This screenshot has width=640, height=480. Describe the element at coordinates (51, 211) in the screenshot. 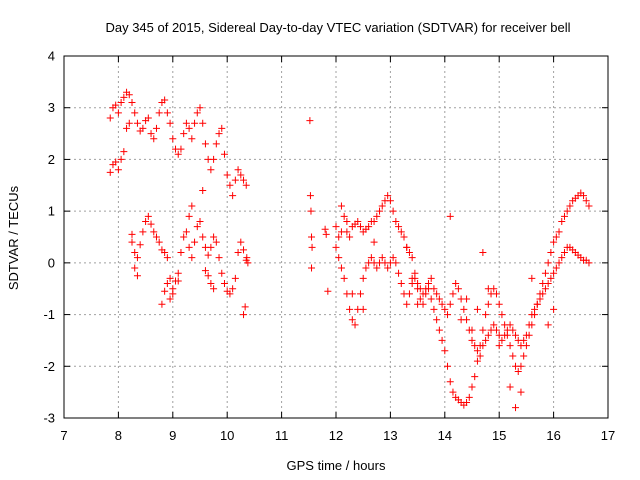

I see `y-tick-label: 1` at that location.